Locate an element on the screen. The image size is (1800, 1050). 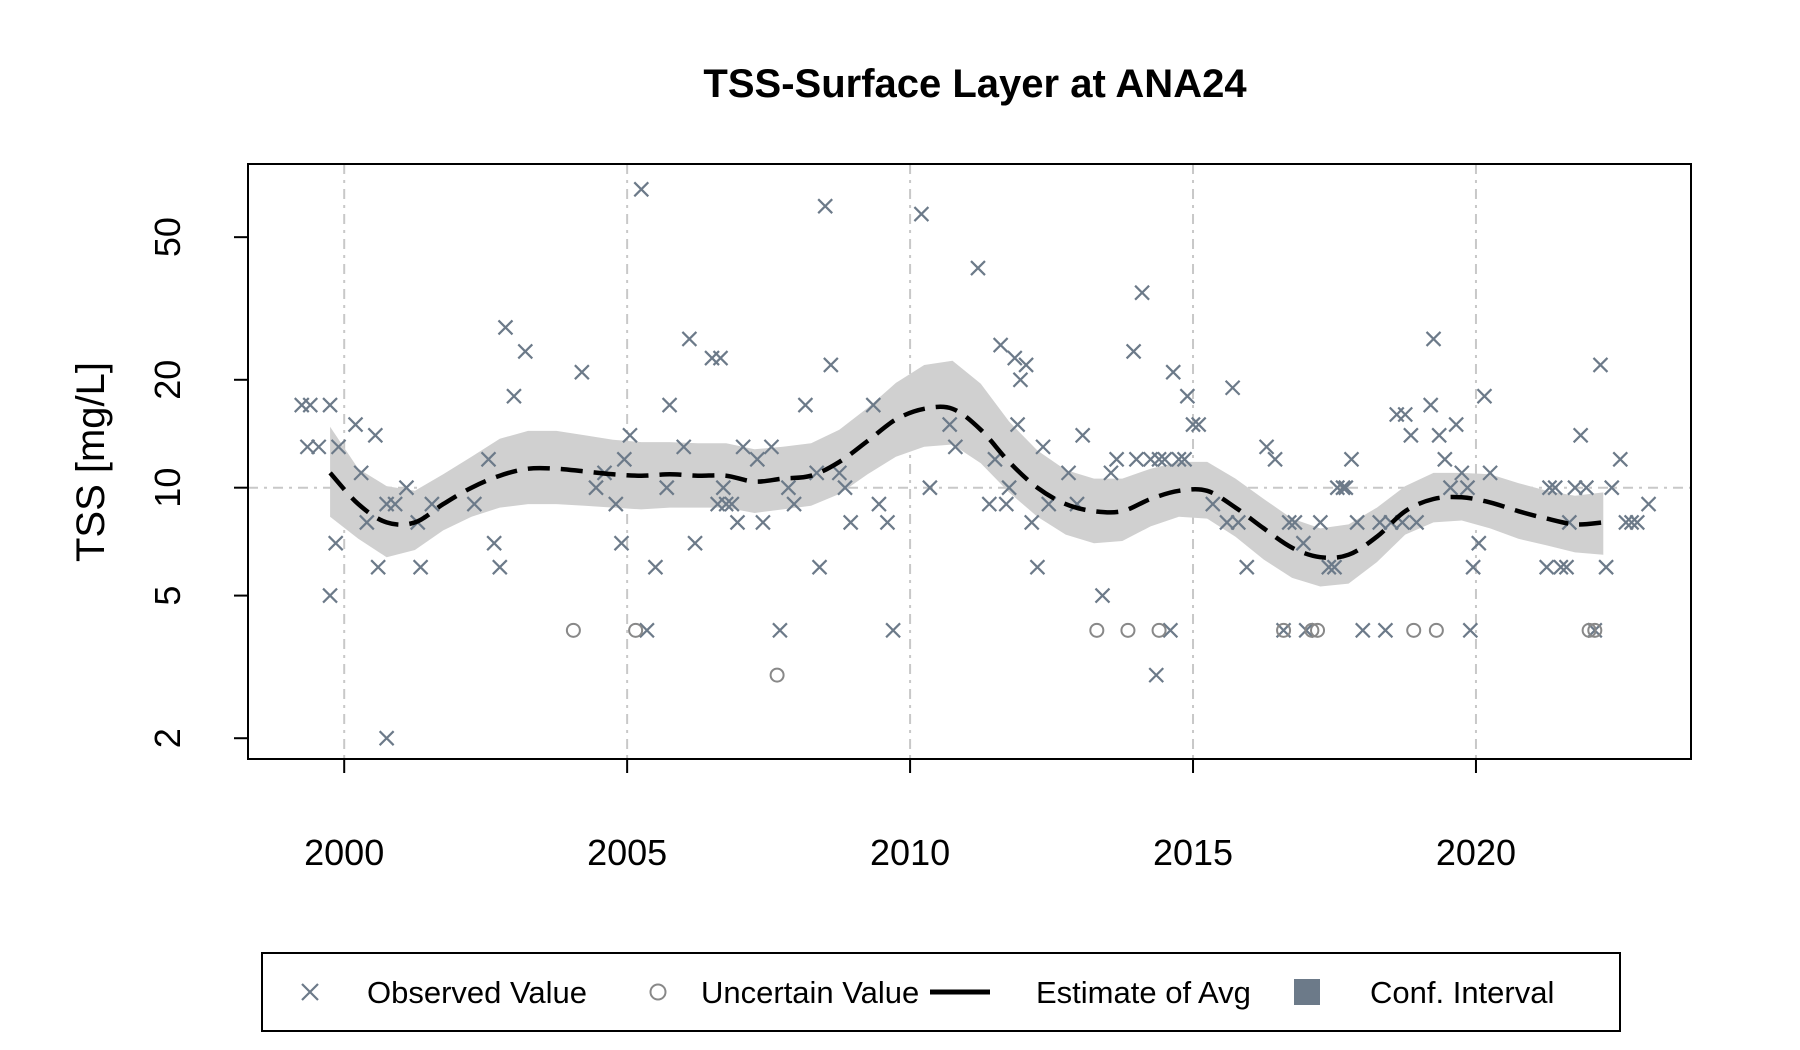
y-tick-label: 2 is located at coordinates (167, 738).